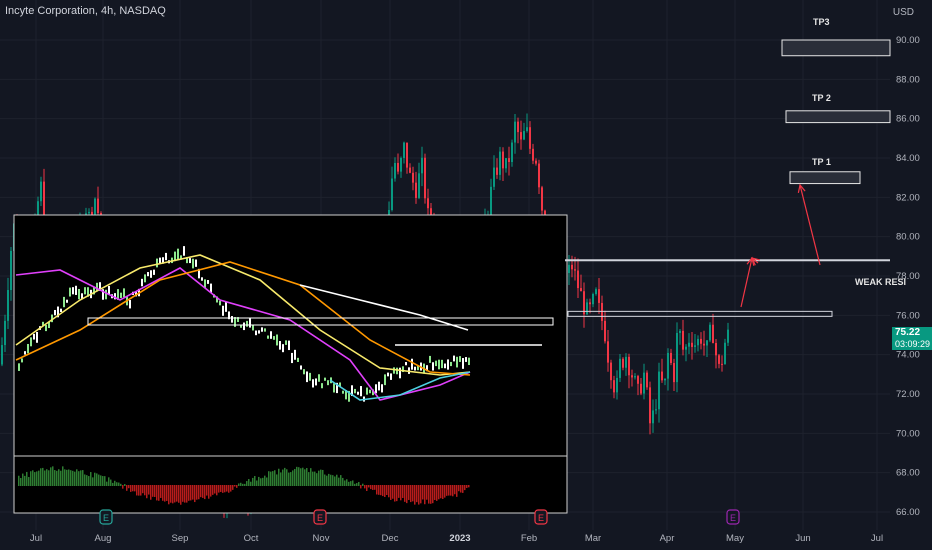  I want to click on time-axis: Jul Aug Sep Oct Nov Dec 2023 Feb Mar Apr May Jun Jul, so click(456, 538).